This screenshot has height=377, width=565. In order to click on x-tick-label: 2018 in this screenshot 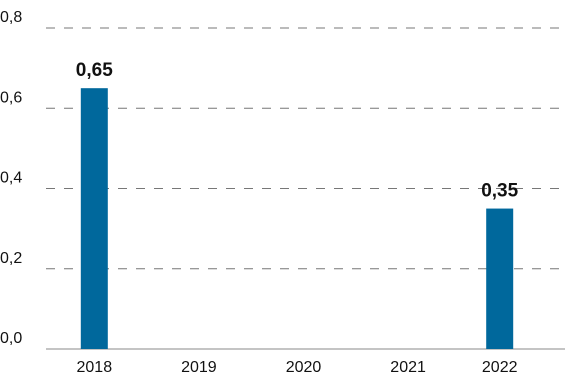, I will do `click(95, 367)`.